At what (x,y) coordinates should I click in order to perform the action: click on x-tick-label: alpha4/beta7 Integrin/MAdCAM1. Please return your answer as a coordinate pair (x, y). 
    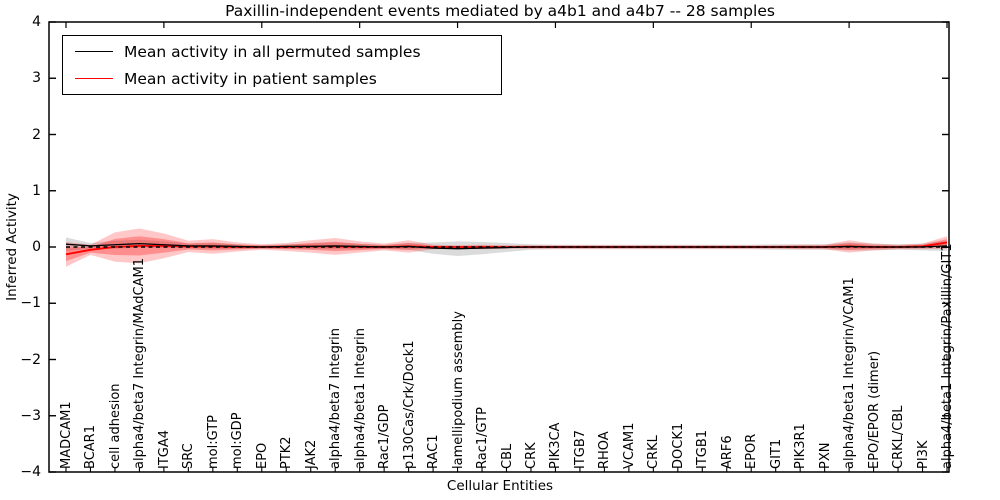
    Looking at the image, I should click on (140, 363).